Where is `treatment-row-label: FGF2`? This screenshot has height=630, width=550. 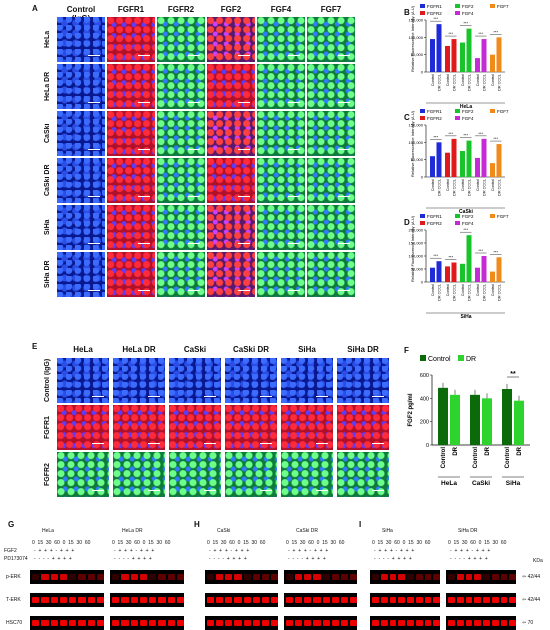
treatment-row-label: FGF2 is located at coordinates (10, 551).